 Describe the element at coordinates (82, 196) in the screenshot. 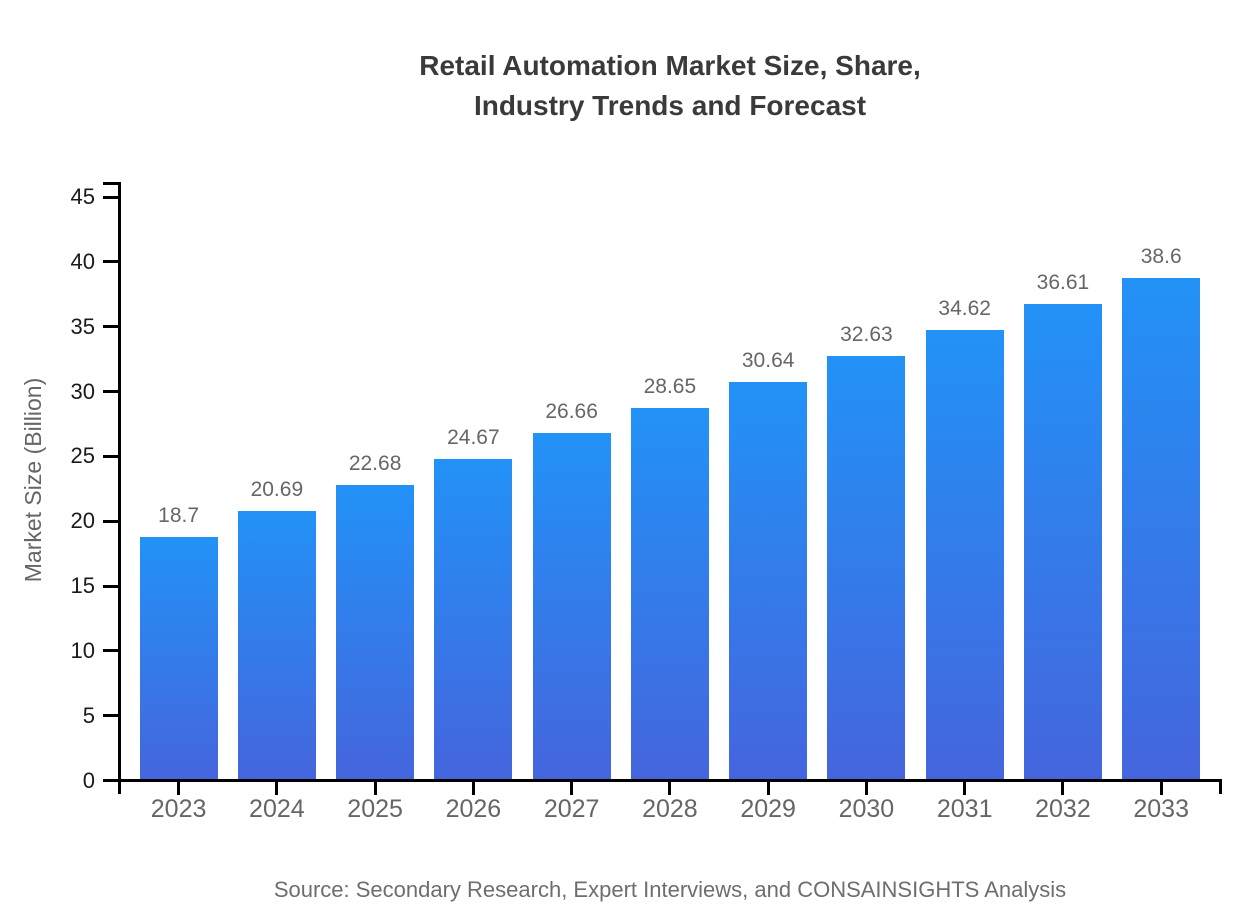

I see `y-tick-label: 45` at that location.